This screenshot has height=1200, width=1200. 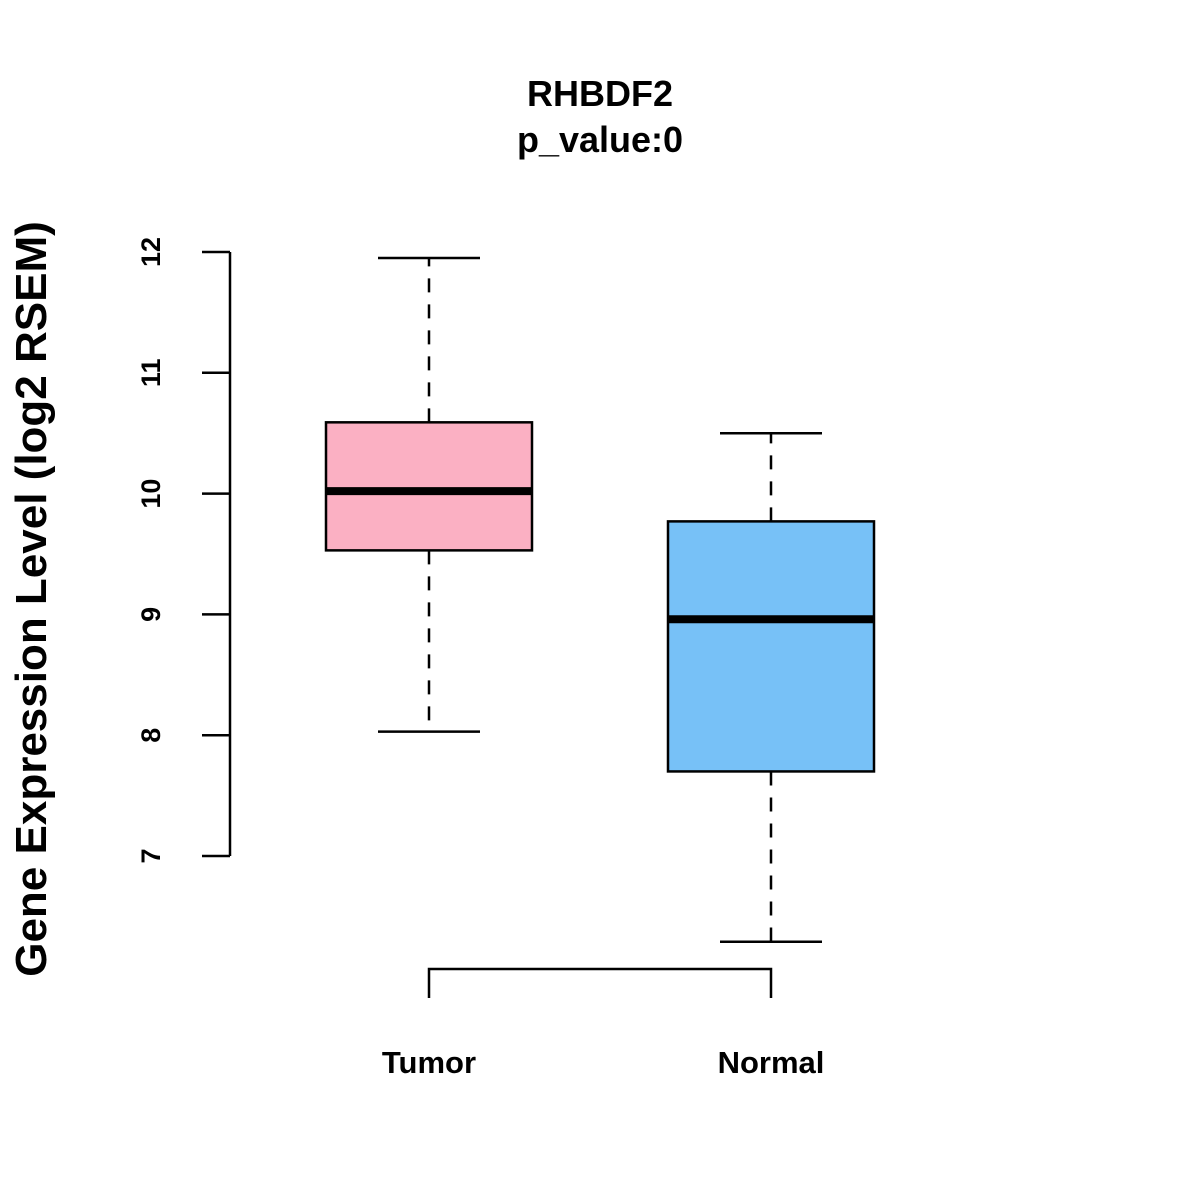 I want to click on x-axis-labels: Tumor Normal, so click(x=603, y=1062).